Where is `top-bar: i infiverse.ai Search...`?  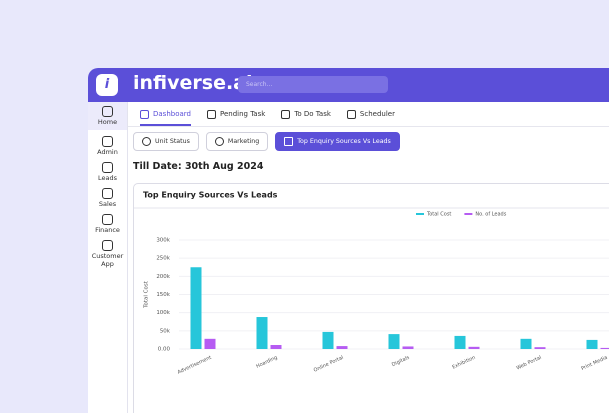 top-bar: i infiverse.ai Search... is located at coordinates (348, 85).